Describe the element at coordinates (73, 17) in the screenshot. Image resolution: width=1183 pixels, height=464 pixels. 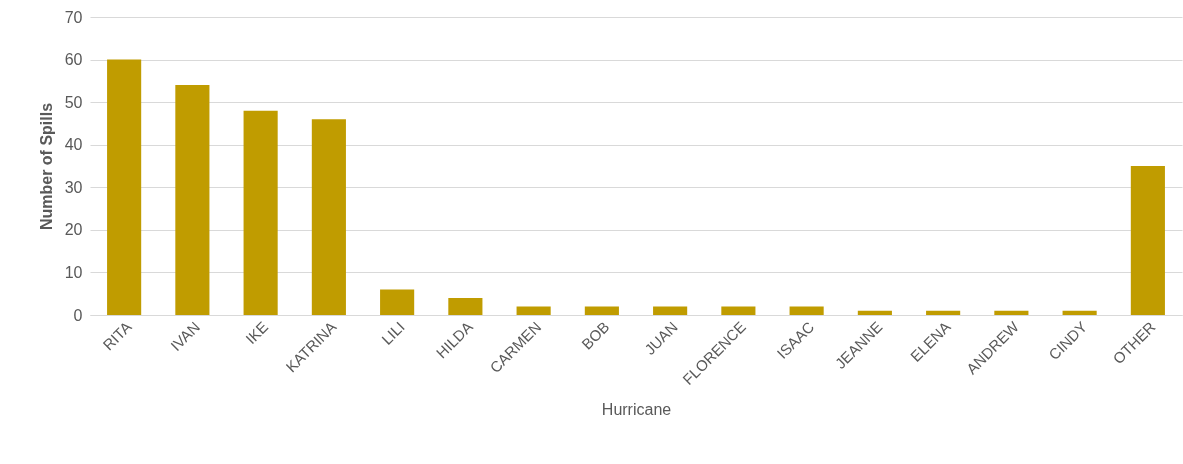
I see `y-tick-label: 70` at that location.